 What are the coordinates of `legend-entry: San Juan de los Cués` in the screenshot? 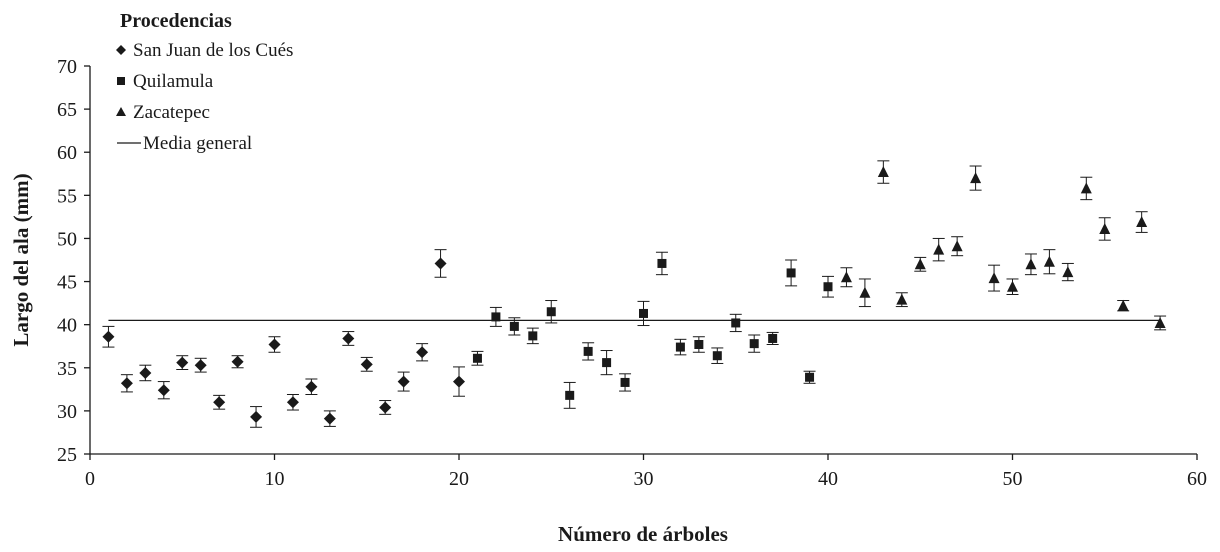 It's located at (204, 50).